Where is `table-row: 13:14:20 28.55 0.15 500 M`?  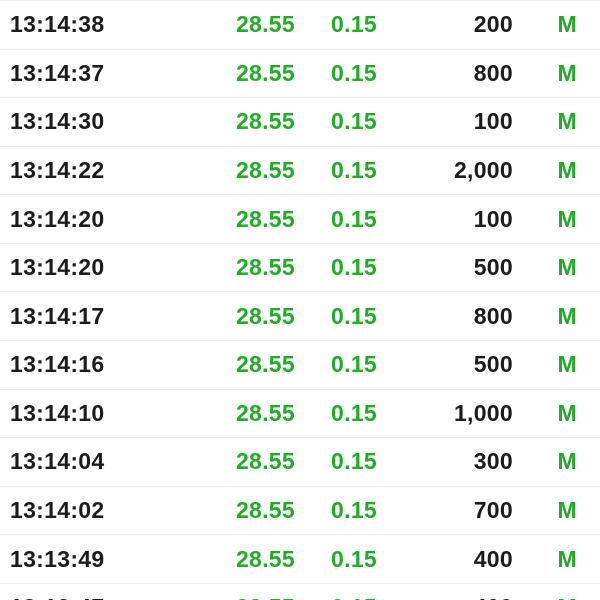
table-row: 13:14:20 28.55 0.15 500 M is located at coordinates (300, 267).